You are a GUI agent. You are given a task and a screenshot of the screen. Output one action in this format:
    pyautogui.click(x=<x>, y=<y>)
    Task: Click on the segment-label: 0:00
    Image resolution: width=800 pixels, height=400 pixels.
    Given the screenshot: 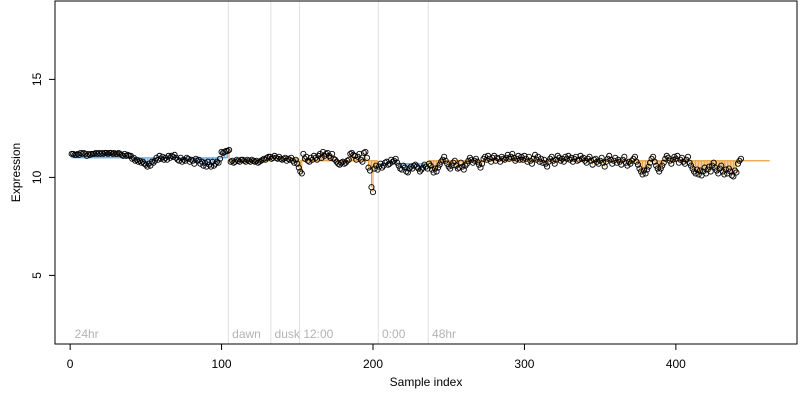 What is the action you would take?
    pyautogui.click(x=394, y=334)
    